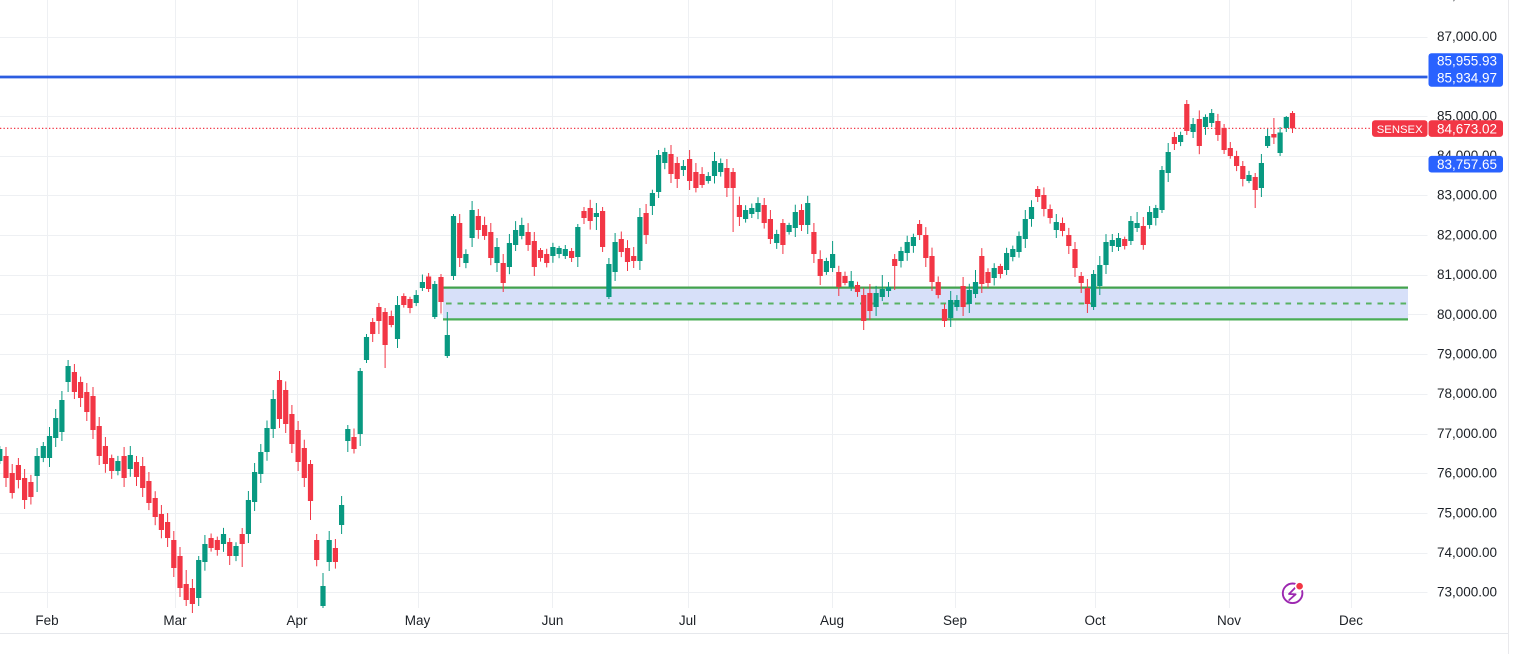 The height and width of the screenshot is (654, 1518). Describe the element at coordinates (1467, 234) in the screenshot. I see `svg-text: 82,000.00` at that location.